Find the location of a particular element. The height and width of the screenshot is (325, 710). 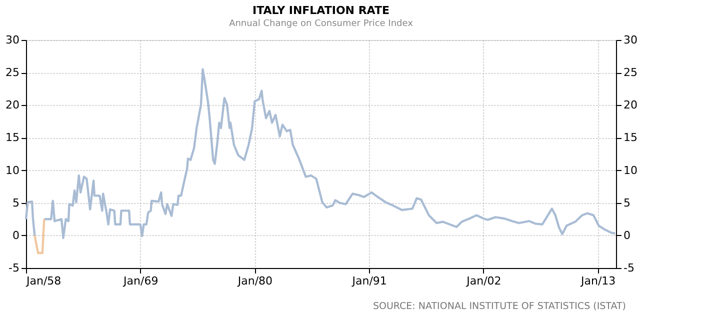

y2-tick-label: 30 is located at coordinates (631, 40).